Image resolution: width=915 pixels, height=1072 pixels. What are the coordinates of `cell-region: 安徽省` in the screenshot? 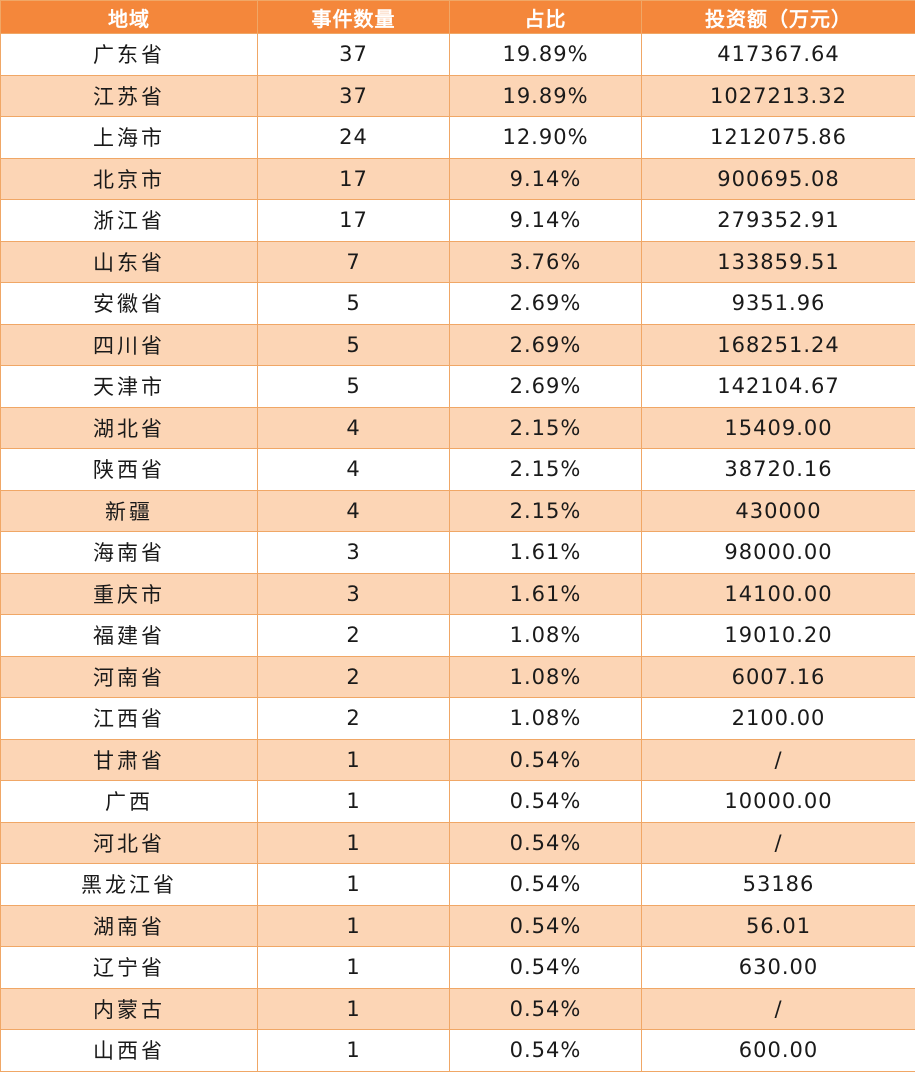 It's located at (129, 304).